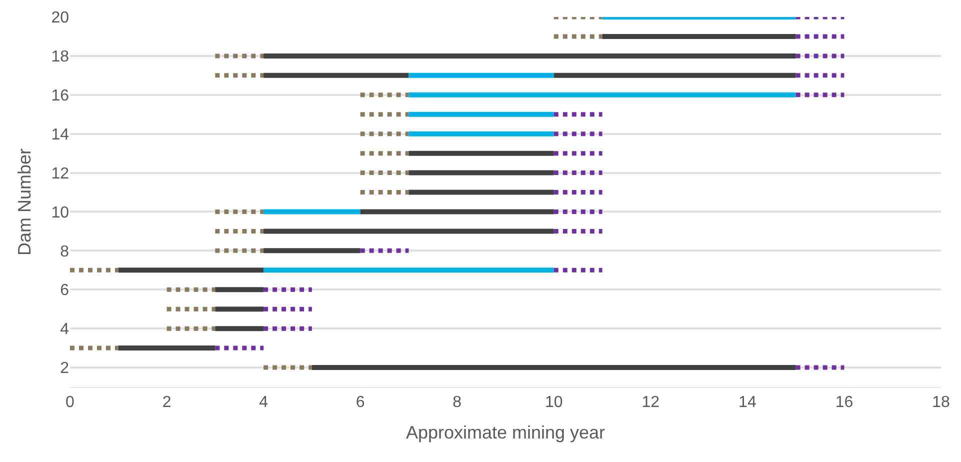 The height and width of the screenshot is (462, 961). I want to click on y-tick-label: 10, so click(60, 213).